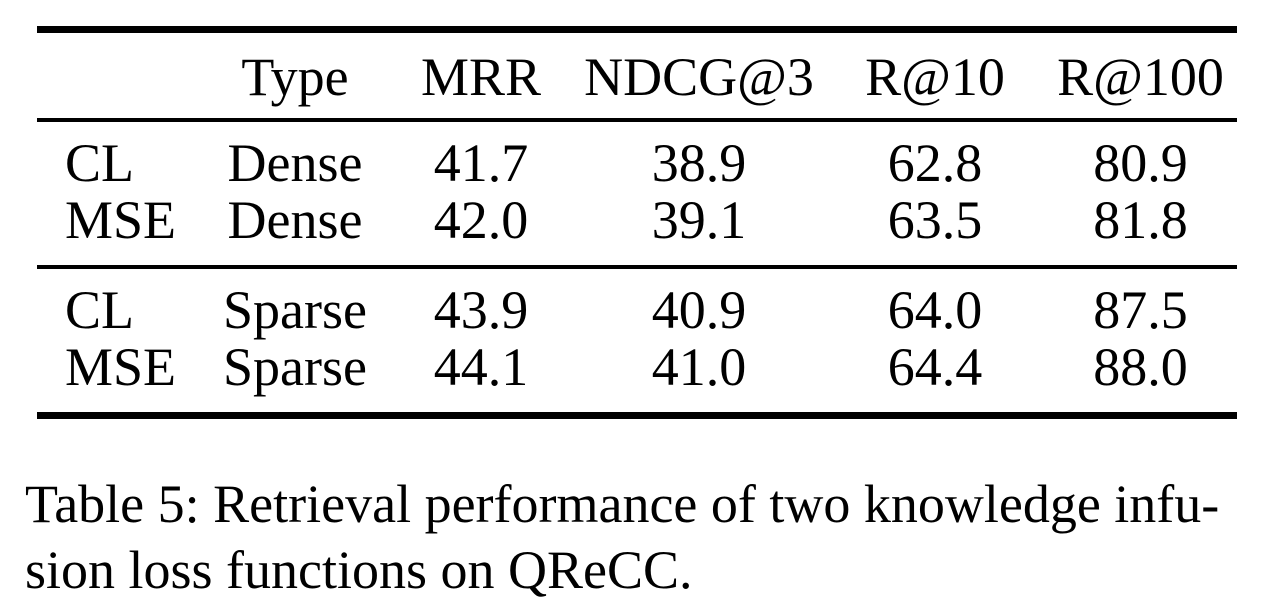 Image resolution: width=1284 pixels, height=612 pixels. I want to click on header-cell: Type, so click(295, 77).